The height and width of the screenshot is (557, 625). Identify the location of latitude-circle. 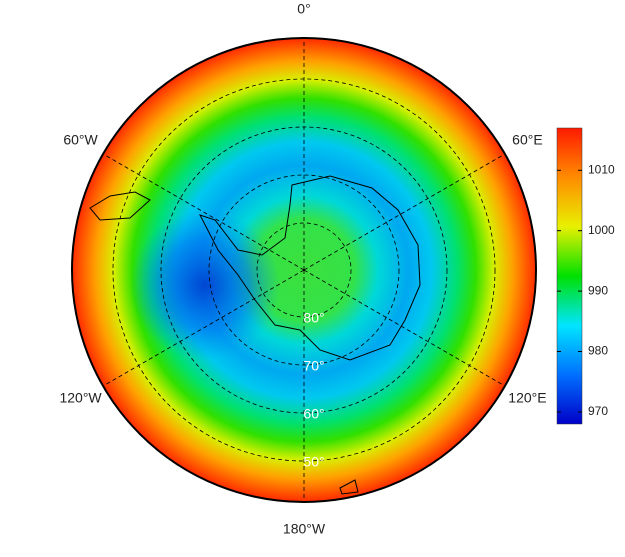
(304, 270).